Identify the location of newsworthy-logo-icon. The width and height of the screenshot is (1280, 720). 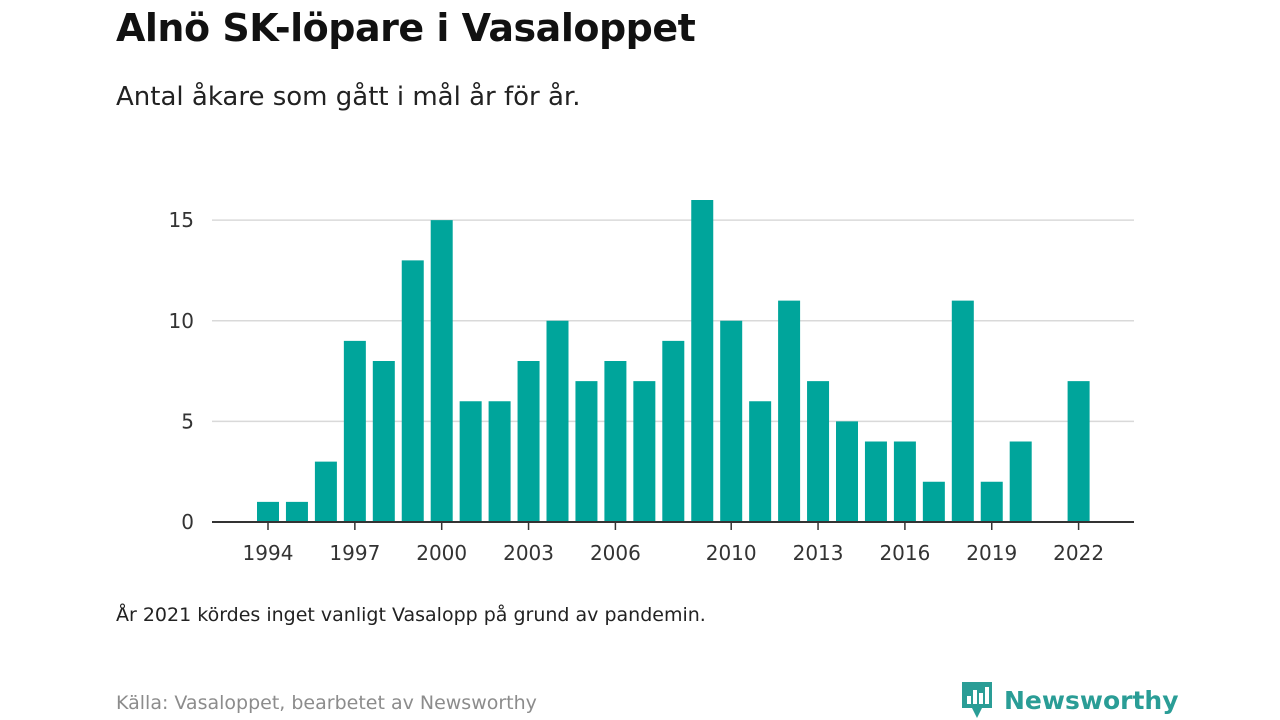
(977, 700).